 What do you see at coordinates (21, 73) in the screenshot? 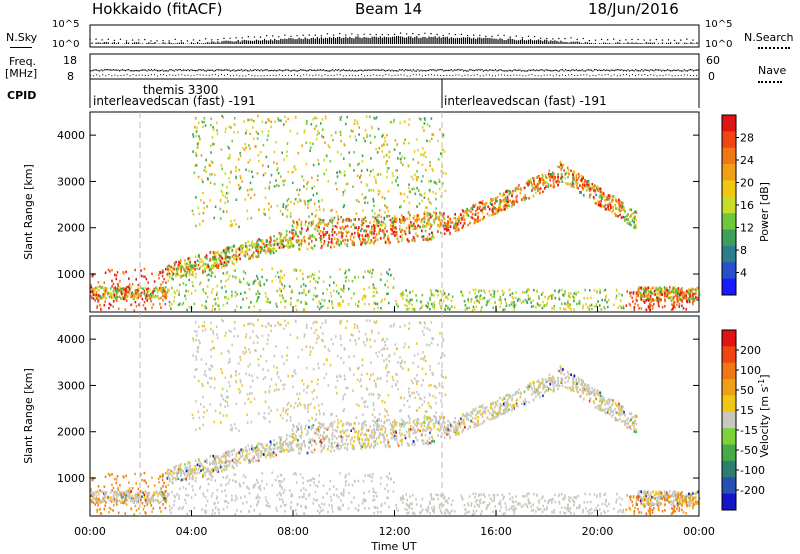
I see `freq-label-2: [MHz]` at bounding box center [21, 73].